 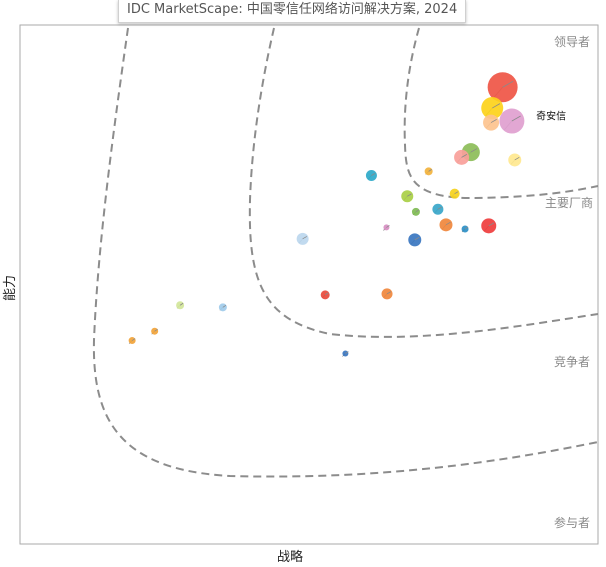 What do you see at coordinates (292, 11) in the screenshot?
I see `chart-title: IDC MarketScape: 中国零信任网络访问解决方案, 2024` at bounding box center [292, 11].